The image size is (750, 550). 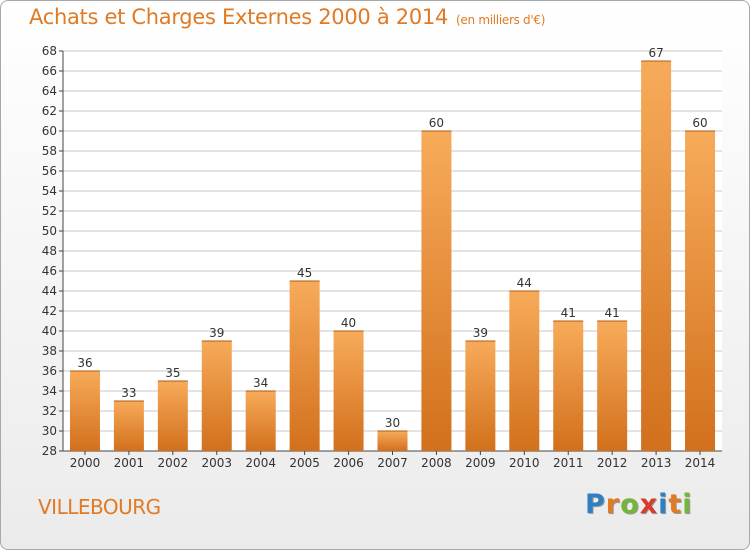 I want to click on data-label: 45, so click(x=304, y=273).